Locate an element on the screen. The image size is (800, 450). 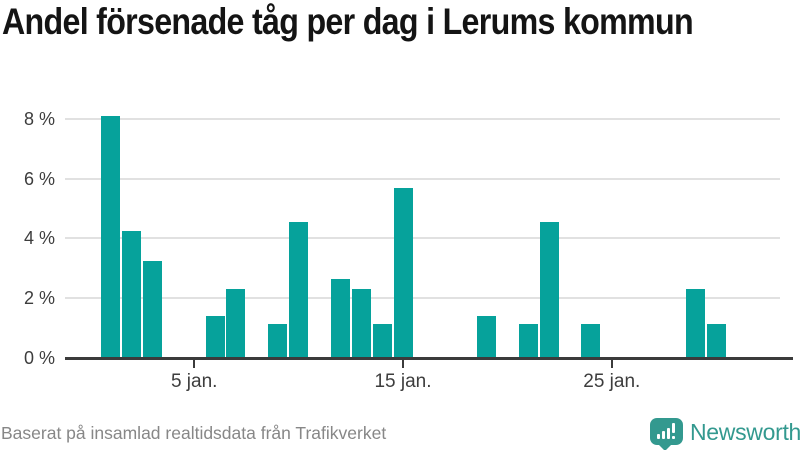
x-axis-line is located at coordinates (429, 358).